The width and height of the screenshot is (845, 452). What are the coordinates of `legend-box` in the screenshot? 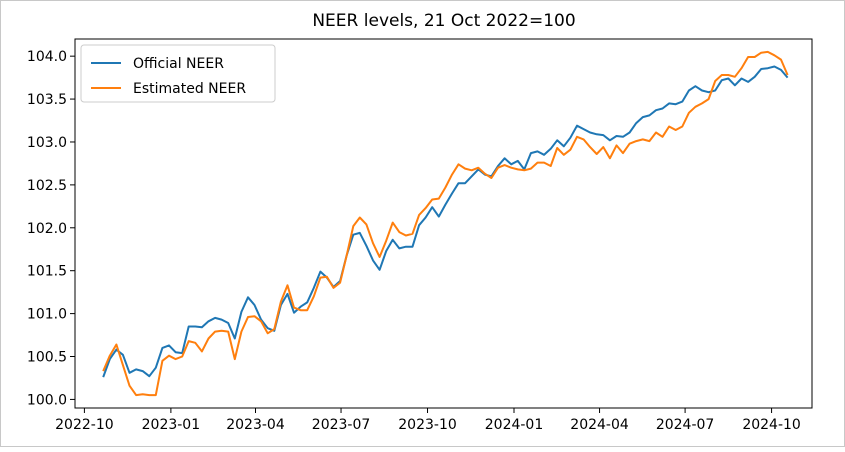 It's located at (178, 73).